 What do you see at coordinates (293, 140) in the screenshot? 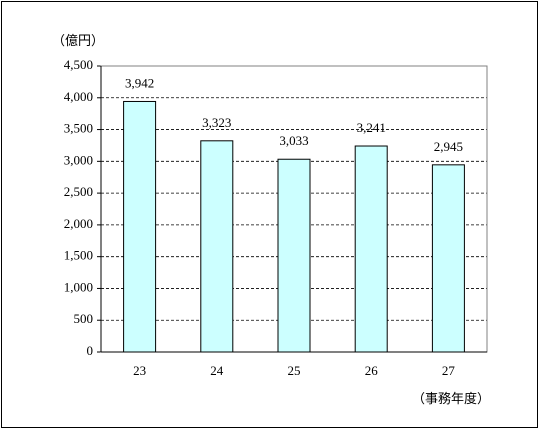
I see `data-label: 3,033` at bounding box center [293, 140].